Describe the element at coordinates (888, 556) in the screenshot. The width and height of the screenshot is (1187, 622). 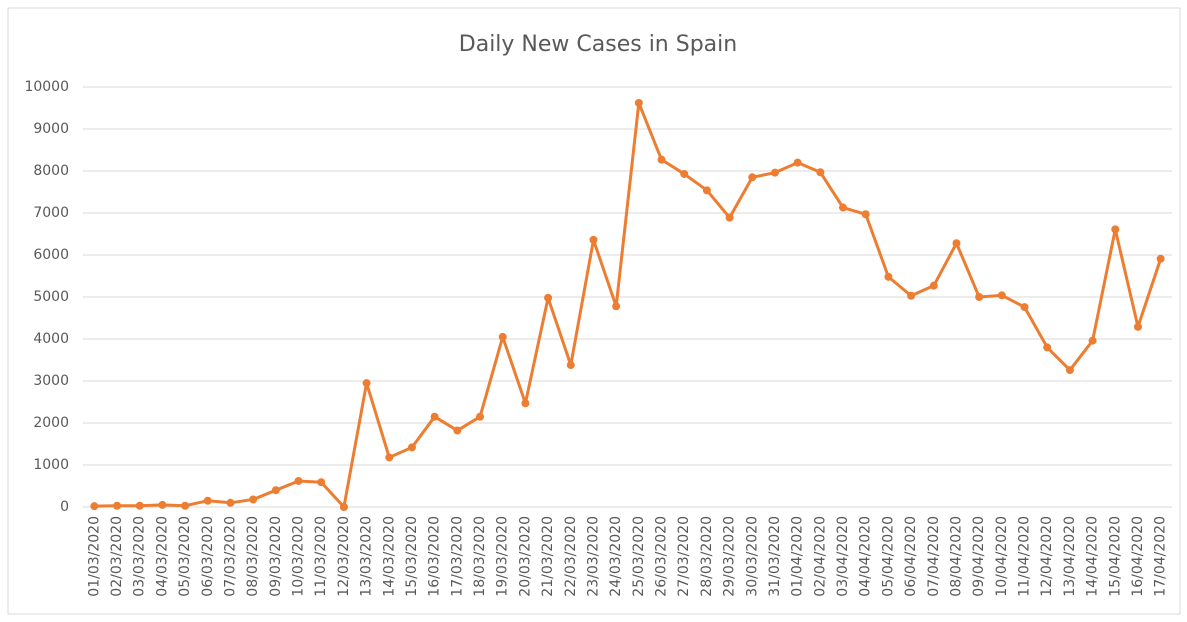
I see `x-tick-label: 05/04/2020` at that location.